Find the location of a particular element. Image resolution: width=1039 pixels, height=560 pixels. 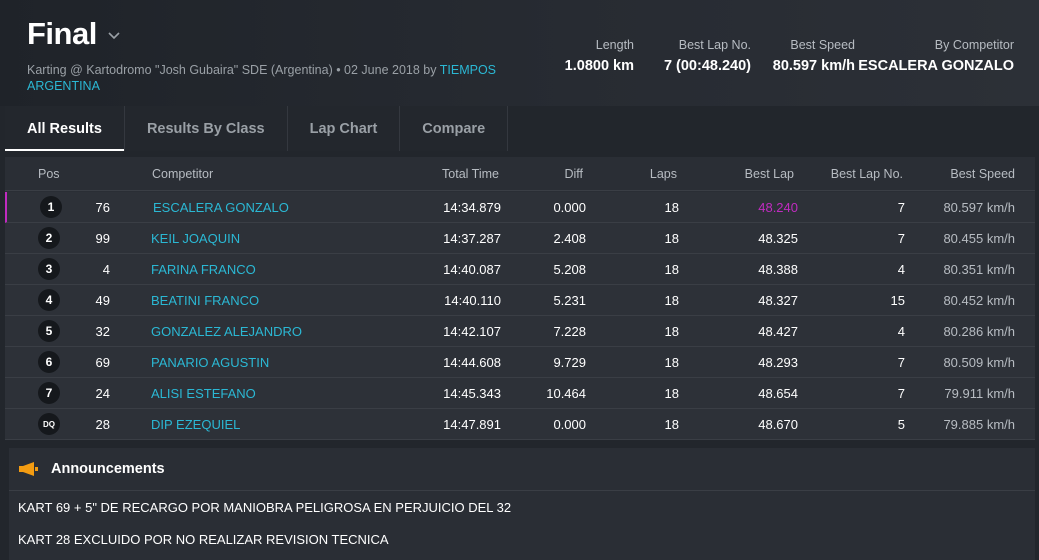

column-diff: Diff is located at coordinates (573, 174).